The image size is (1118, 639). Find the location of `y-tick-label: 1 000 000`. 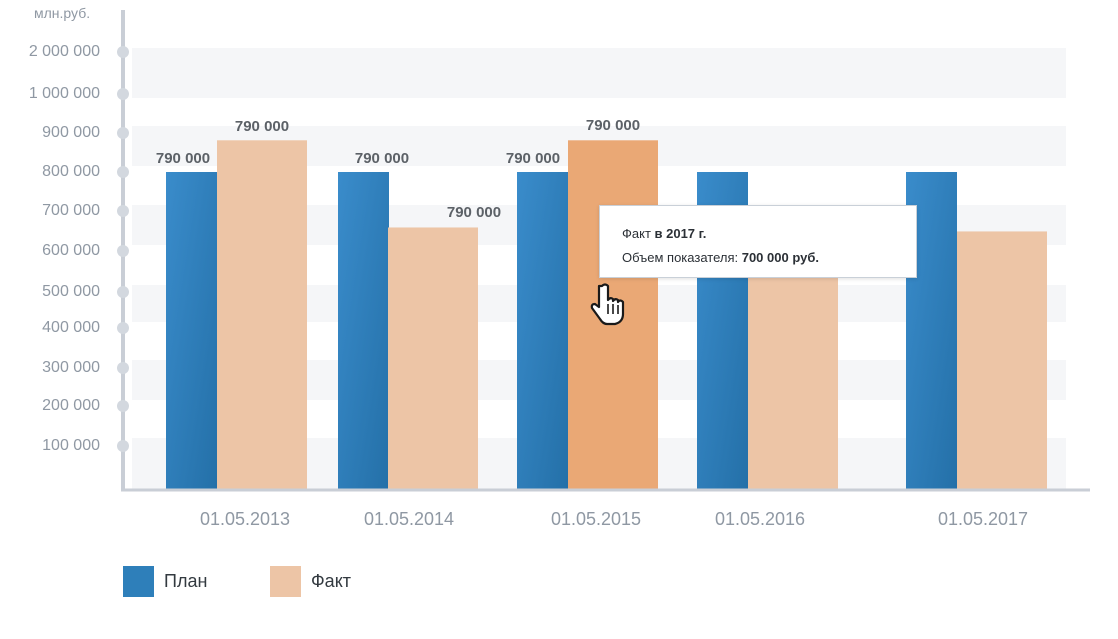

y-tick-label: 1 000 000 is located at coordinates (64, 93).